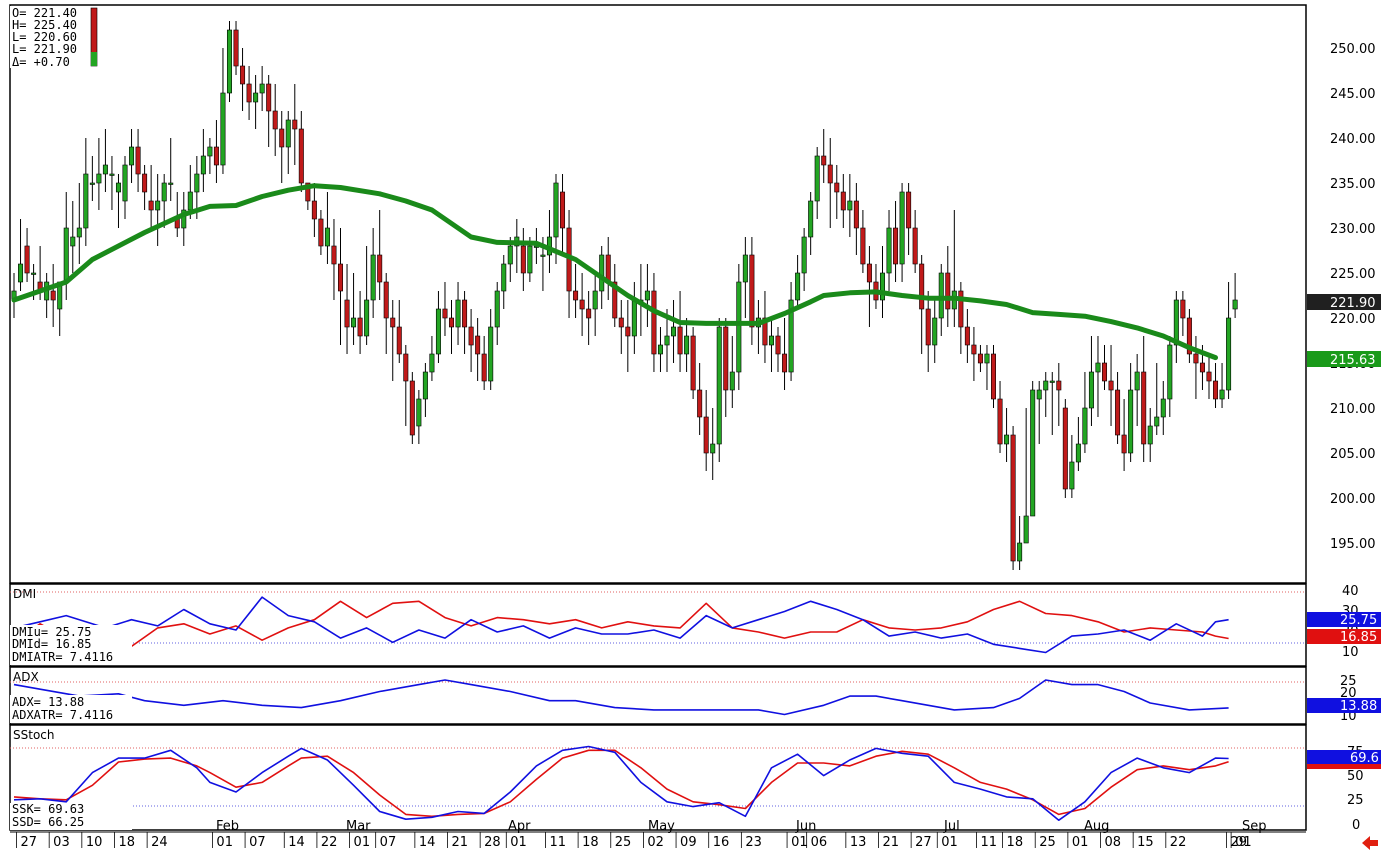 The image size is (1390, 863). I want to click on x-axis-day-label: 14, so click(427, 842).